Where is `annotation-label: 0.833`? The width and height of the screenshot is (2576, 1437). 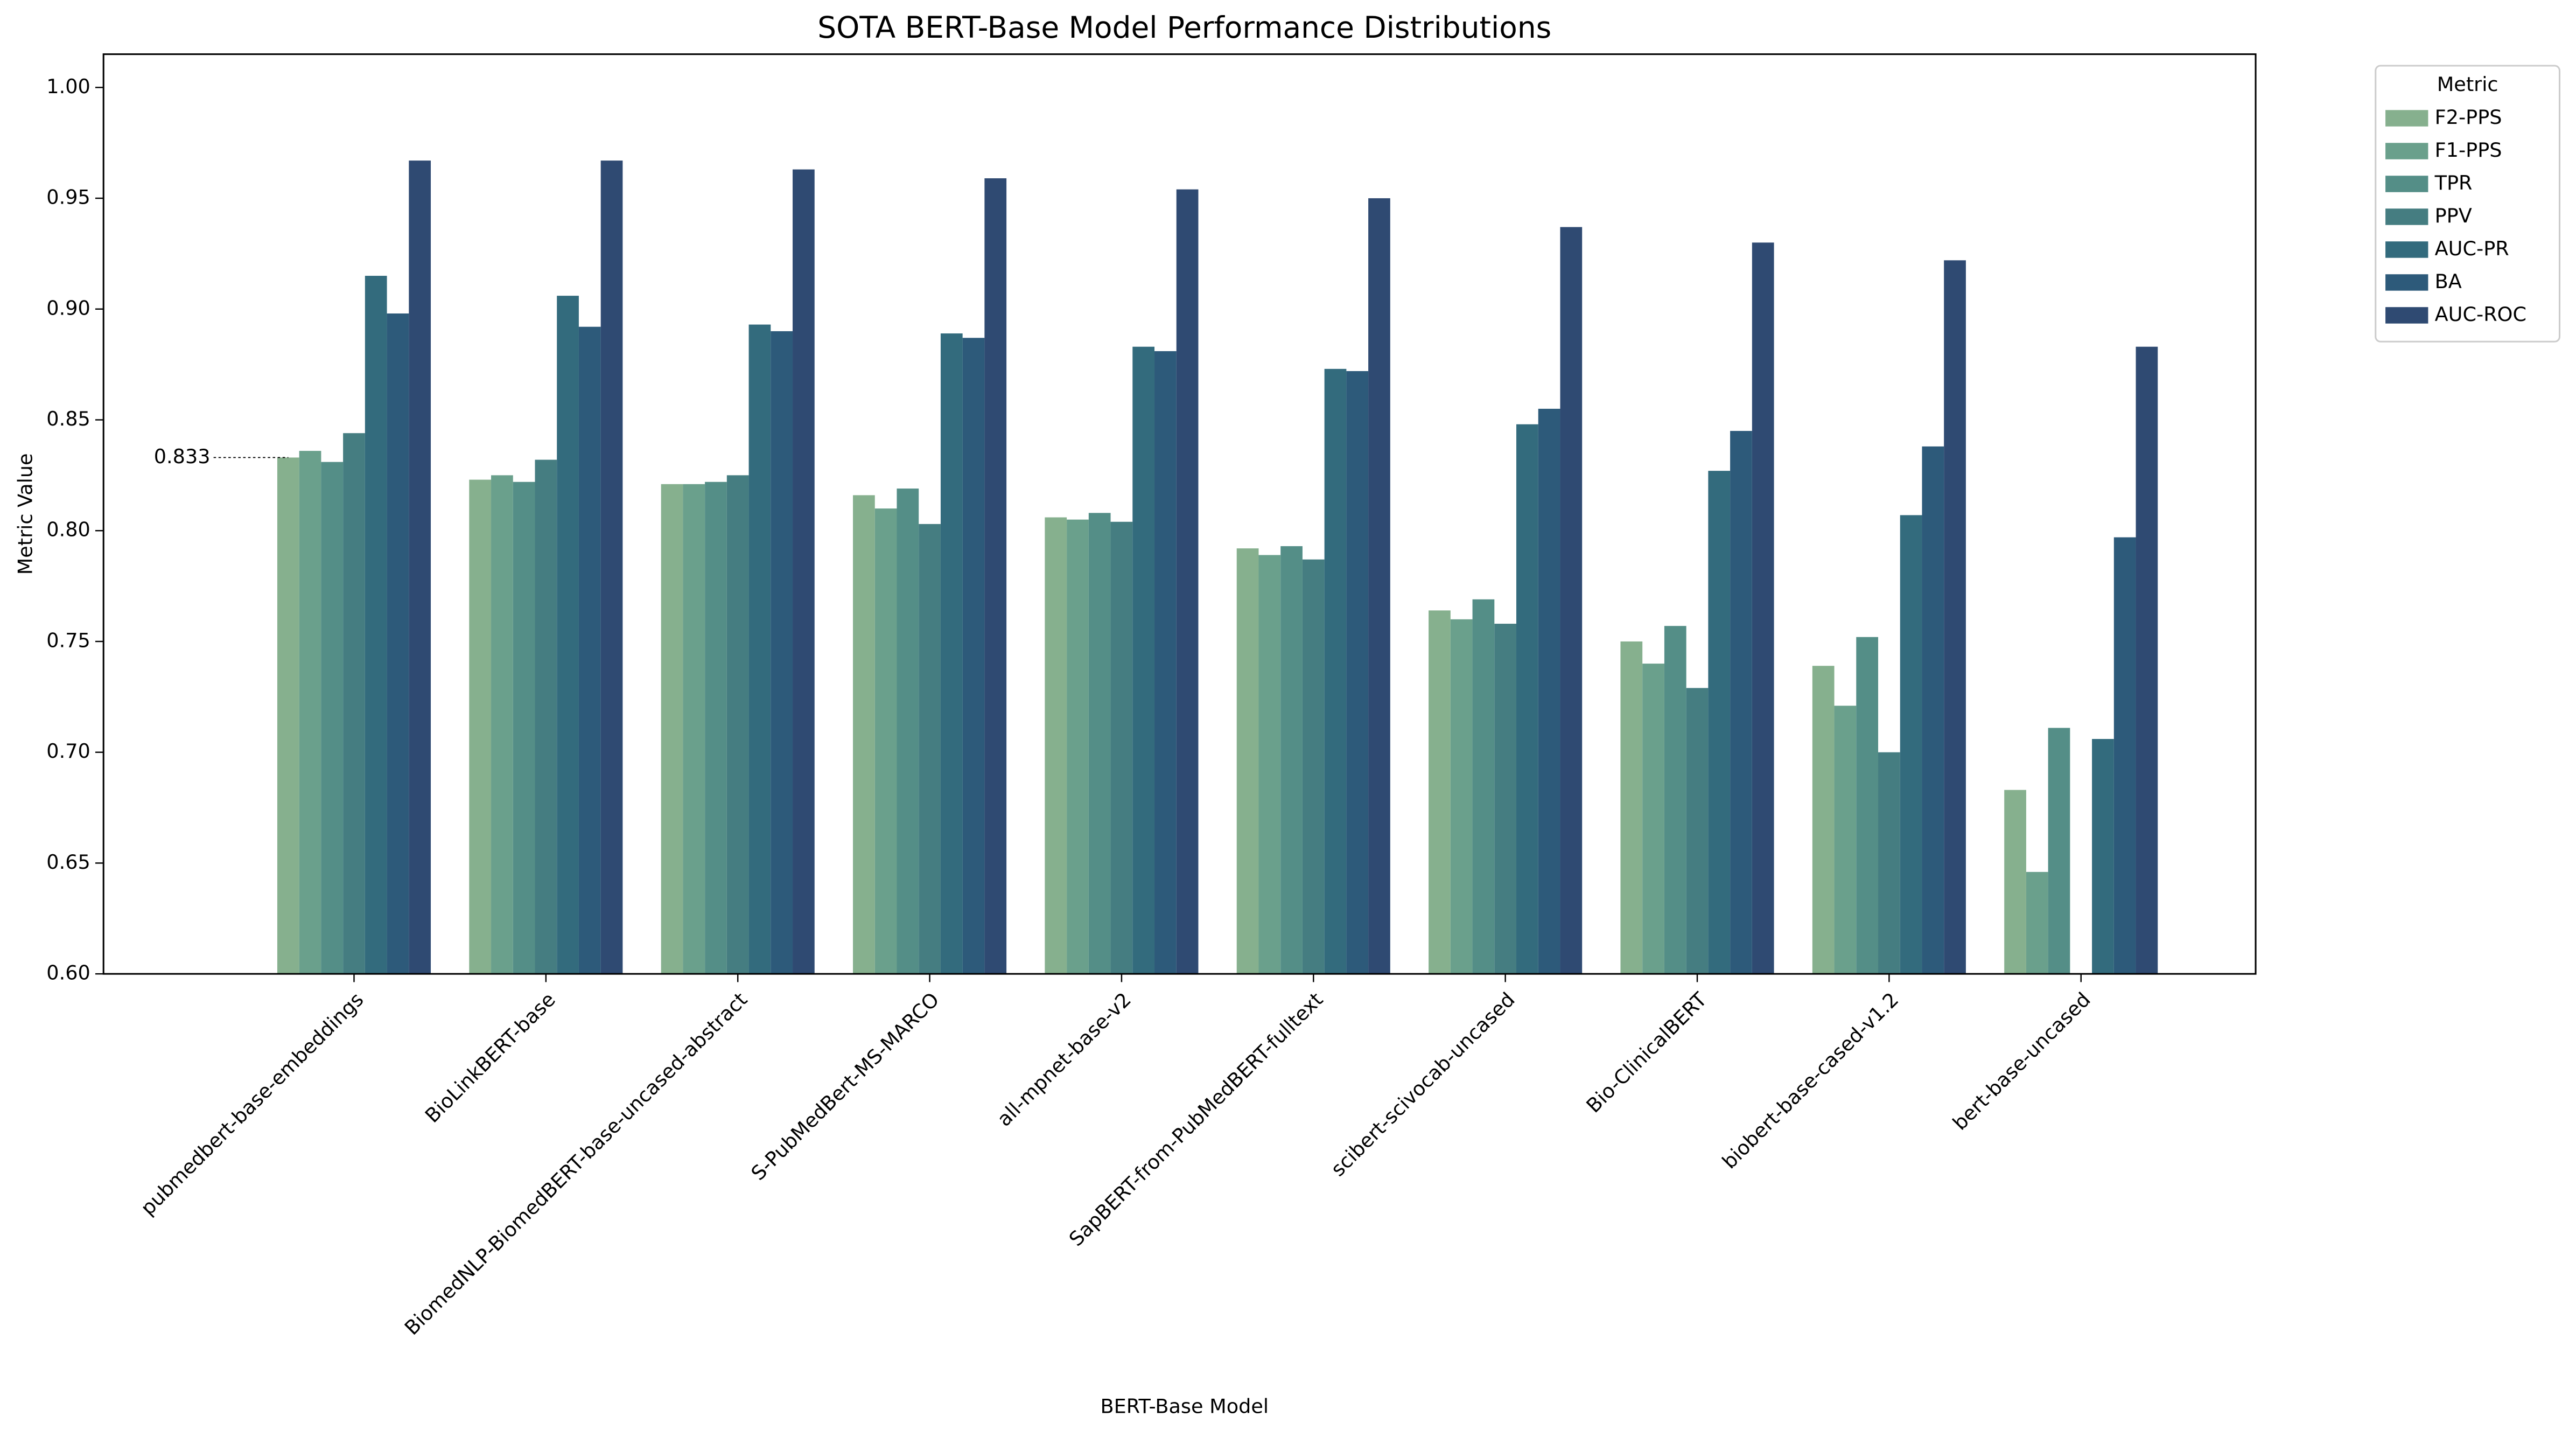
annotation-label: 0.833 is located at coordinates (182, 456).